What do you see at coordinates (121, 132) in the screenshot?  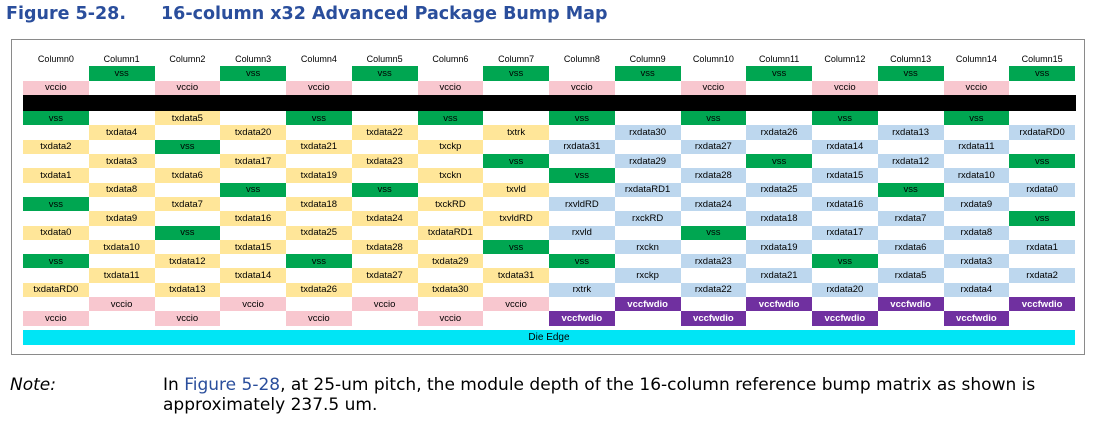 I see `bump-cell: txdata4` at bounding box center [121, 132].